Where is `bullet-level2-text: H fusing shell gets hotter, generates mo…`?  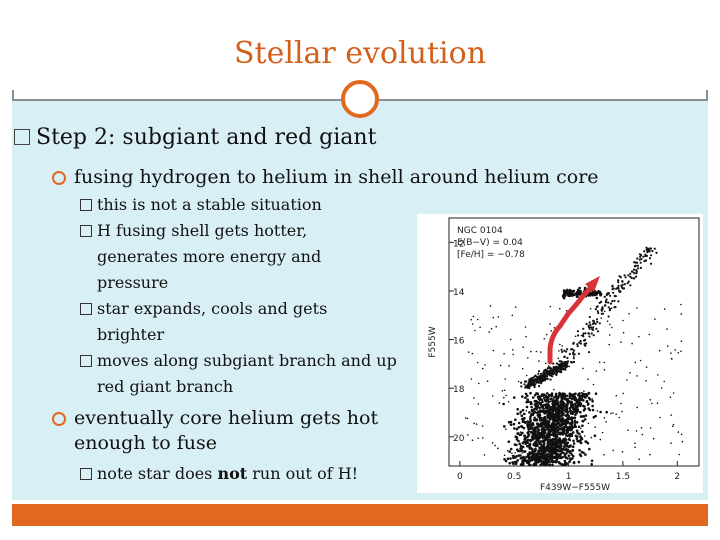 bullet-level2-text: H fusing shell gets hotter, generates mo… is located at coordinates (209, 256).